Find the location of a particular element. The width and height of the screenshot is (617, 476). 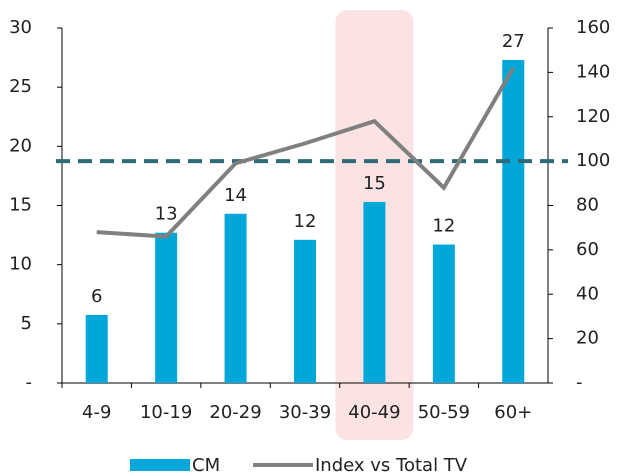

x-tick-label: 30-39 is located at coordinates (305, 412).